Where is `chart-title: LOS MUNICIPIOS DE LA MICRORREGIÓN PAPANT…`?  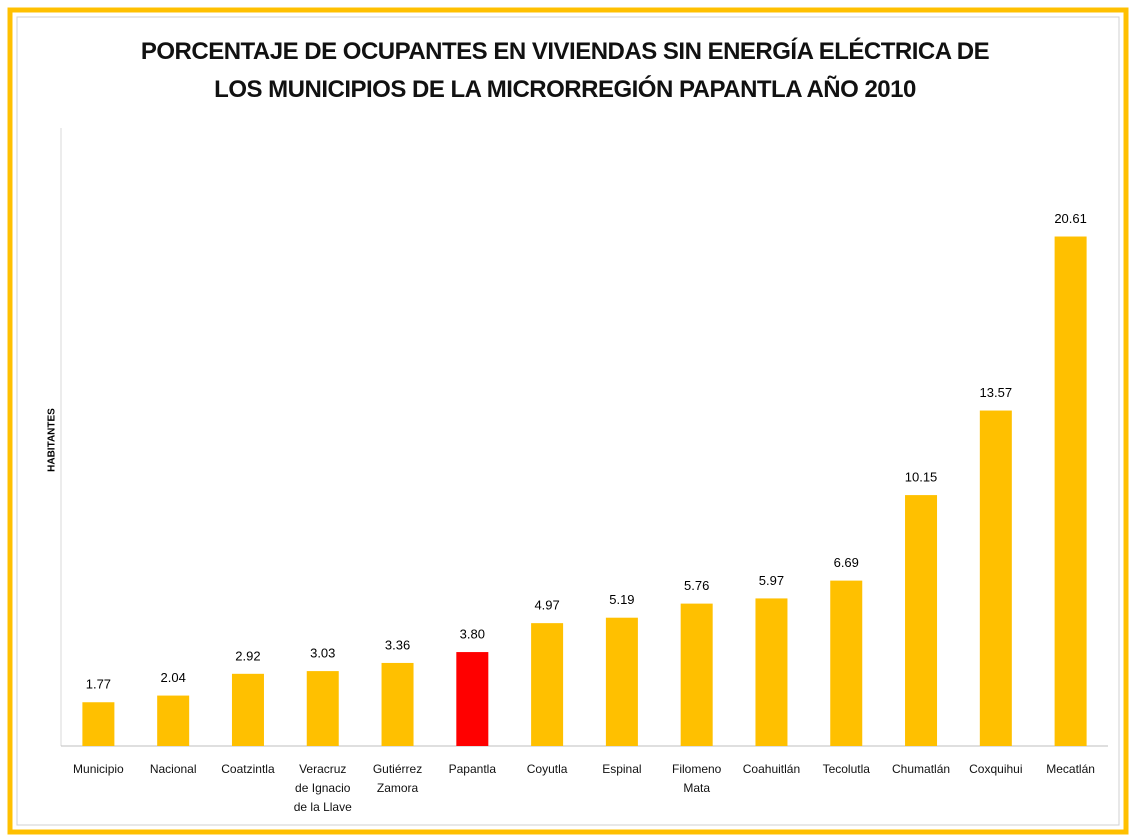 chart-title: LOS MUNICIPIOS DE LA MICRORREGIÓN PAPANT… is located at coordinates (565, 89).